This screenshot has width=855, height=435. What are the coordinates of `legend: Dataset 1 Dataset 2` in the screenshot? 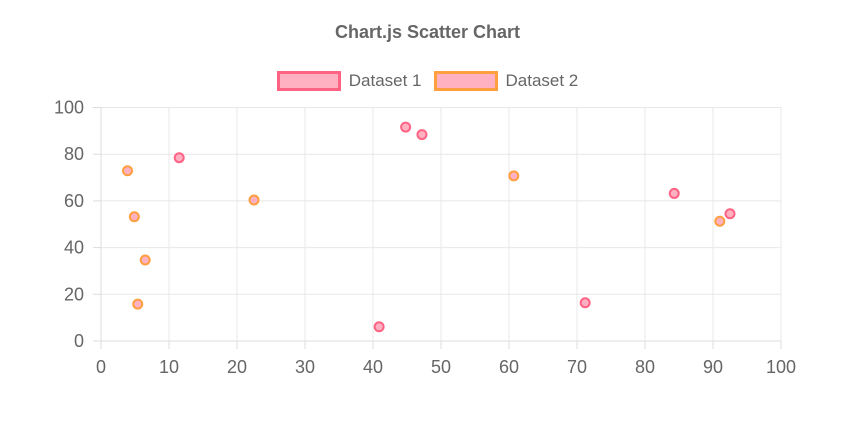 It's located at (427, 81).